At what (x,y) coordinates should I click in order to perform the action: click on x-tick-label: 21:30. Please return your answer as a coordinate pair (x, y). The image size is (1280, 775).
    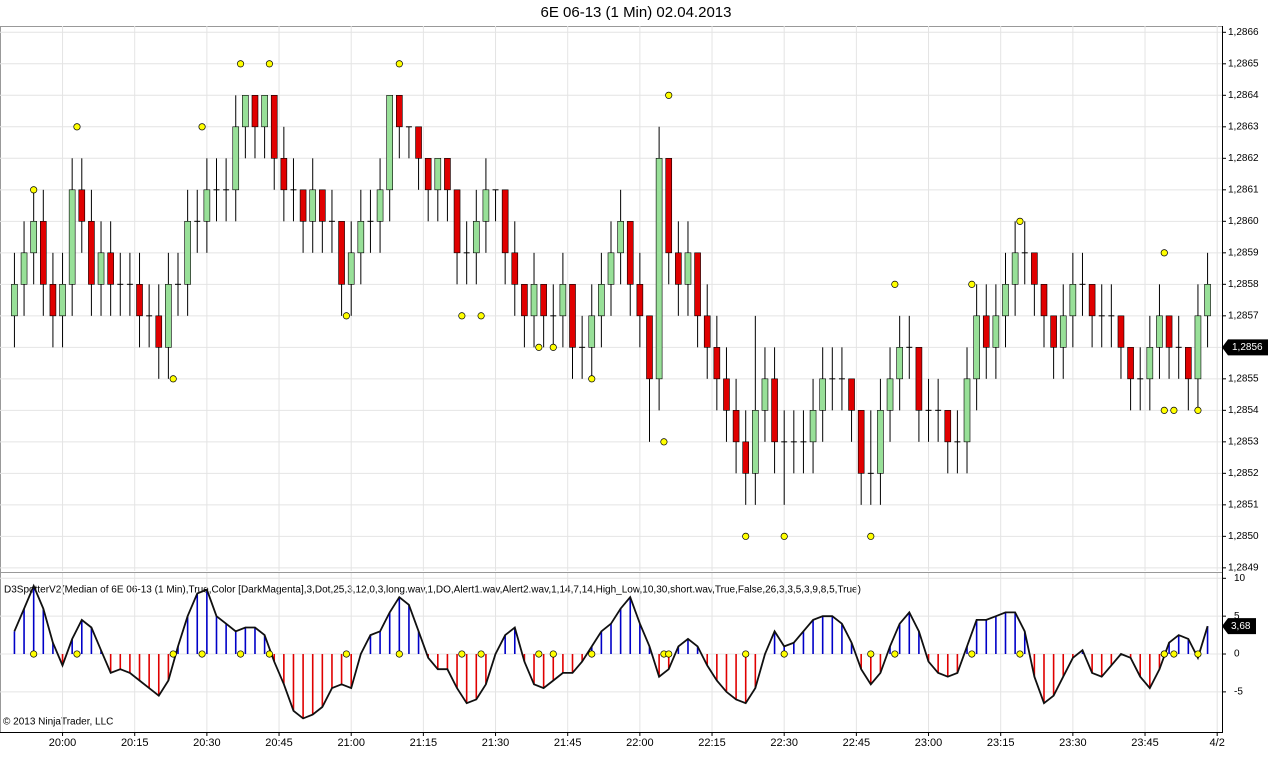
    Looking at the image, I should click on (496, 743).